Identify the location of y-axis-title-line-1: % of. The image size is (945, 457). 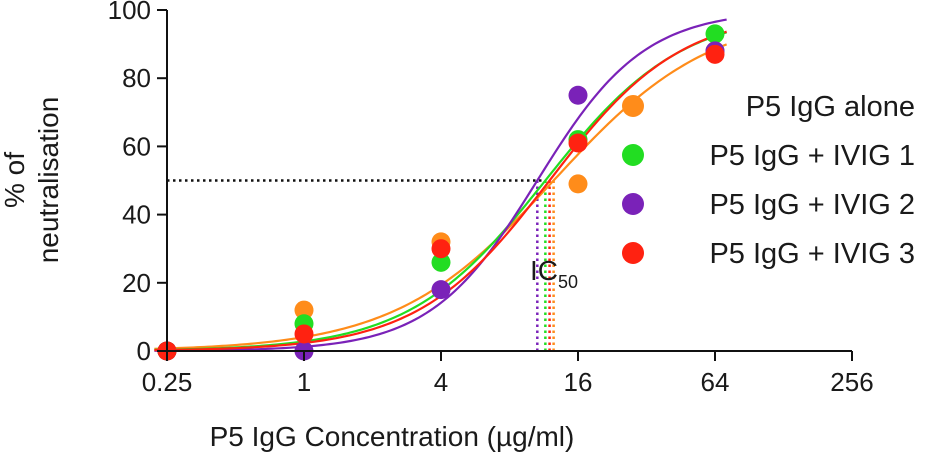
(15, 180).